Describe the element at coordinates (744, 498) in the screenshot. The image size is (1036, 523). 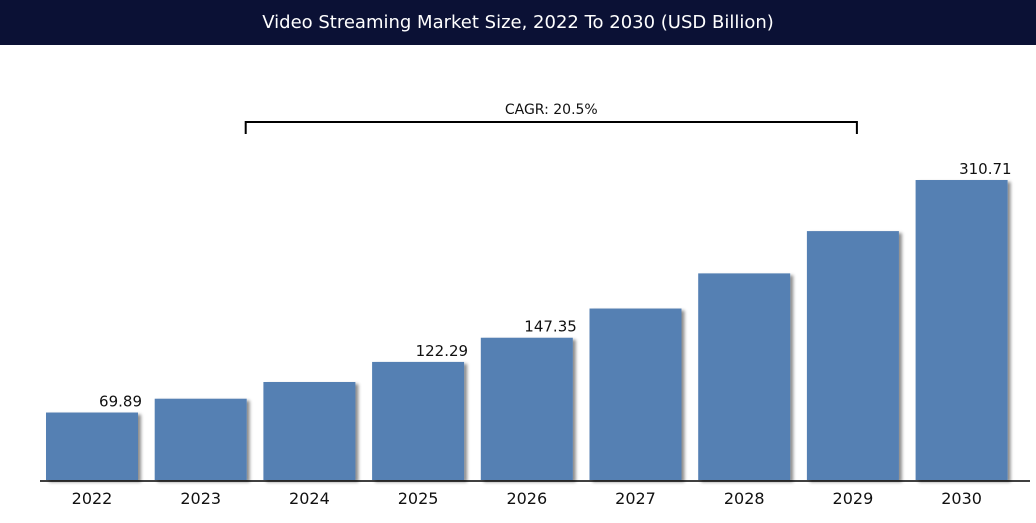
I see `x-tick-2028: 2028` at that location.